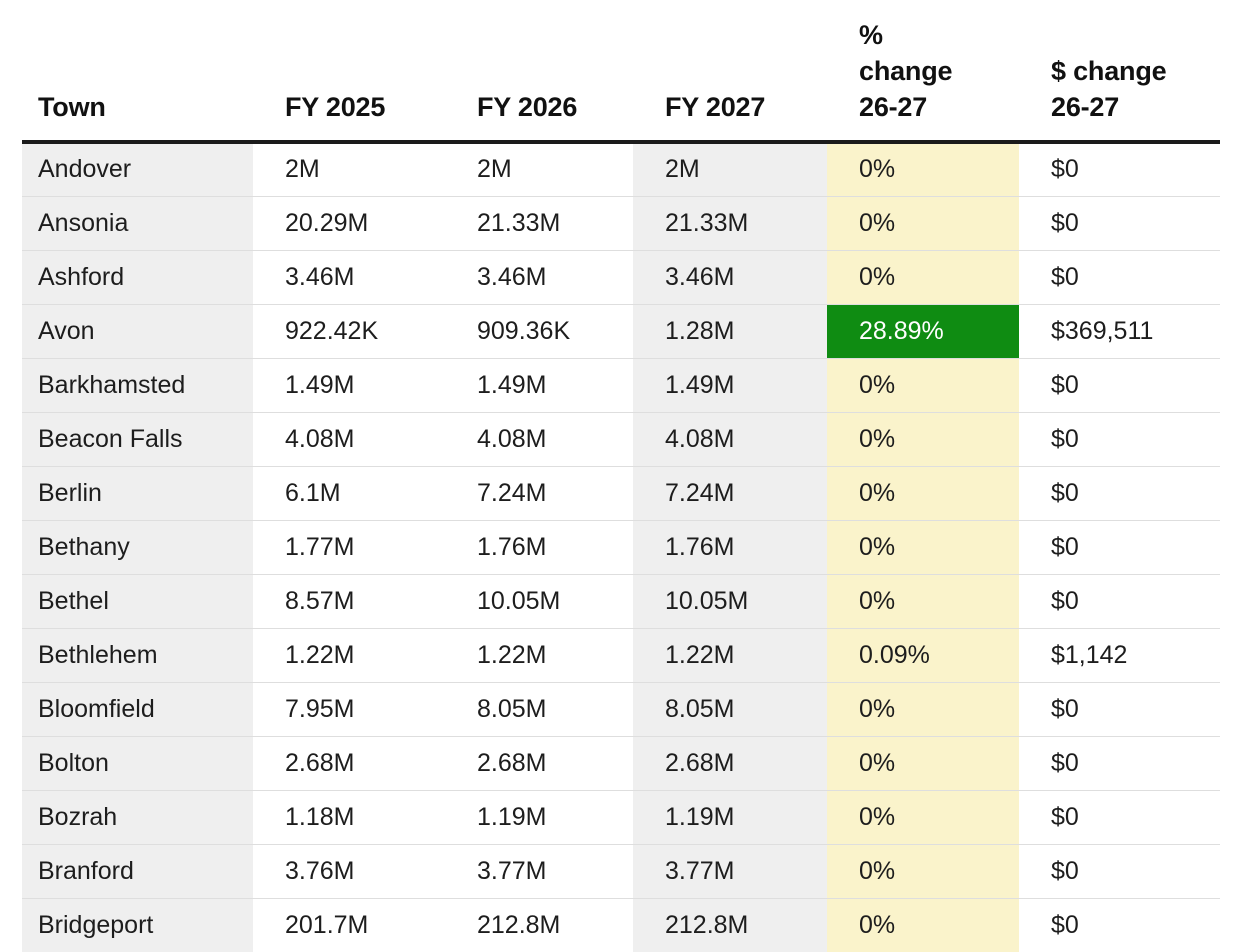  What do you see at coordinates (1119, 330) in the screenshot?
I see `cell-usd: $369,511` at bounding box center [1119, 330].